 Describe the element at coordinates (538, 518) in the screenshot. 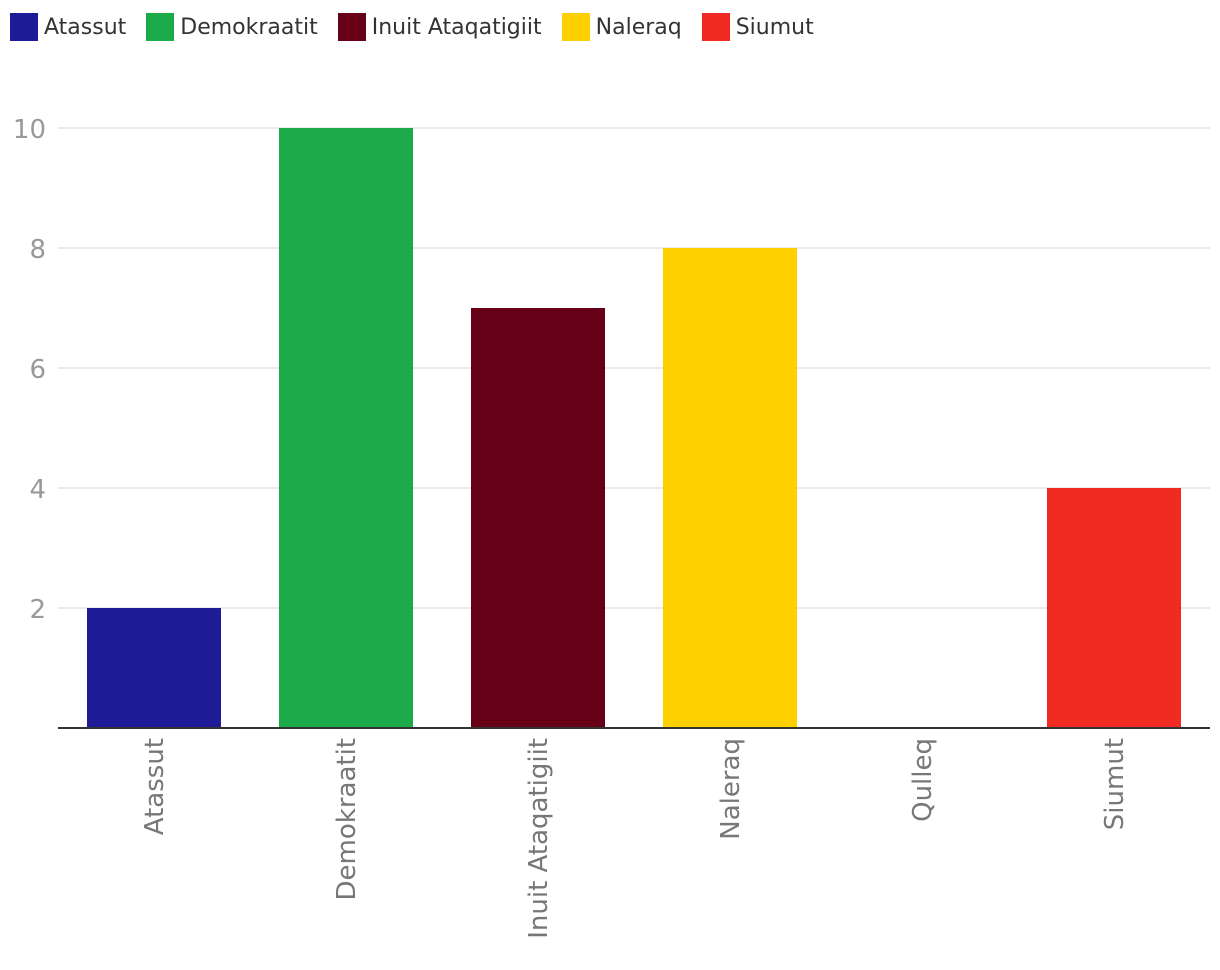

I see `bar-inuit-ataqatigiit` at that location.